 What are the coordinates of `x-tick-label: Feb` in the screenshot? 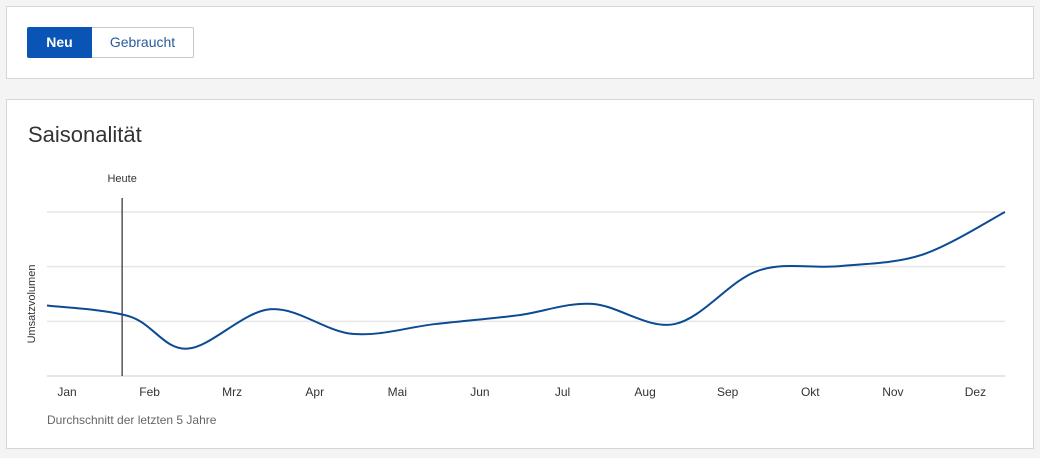 It's located at (149, 392).